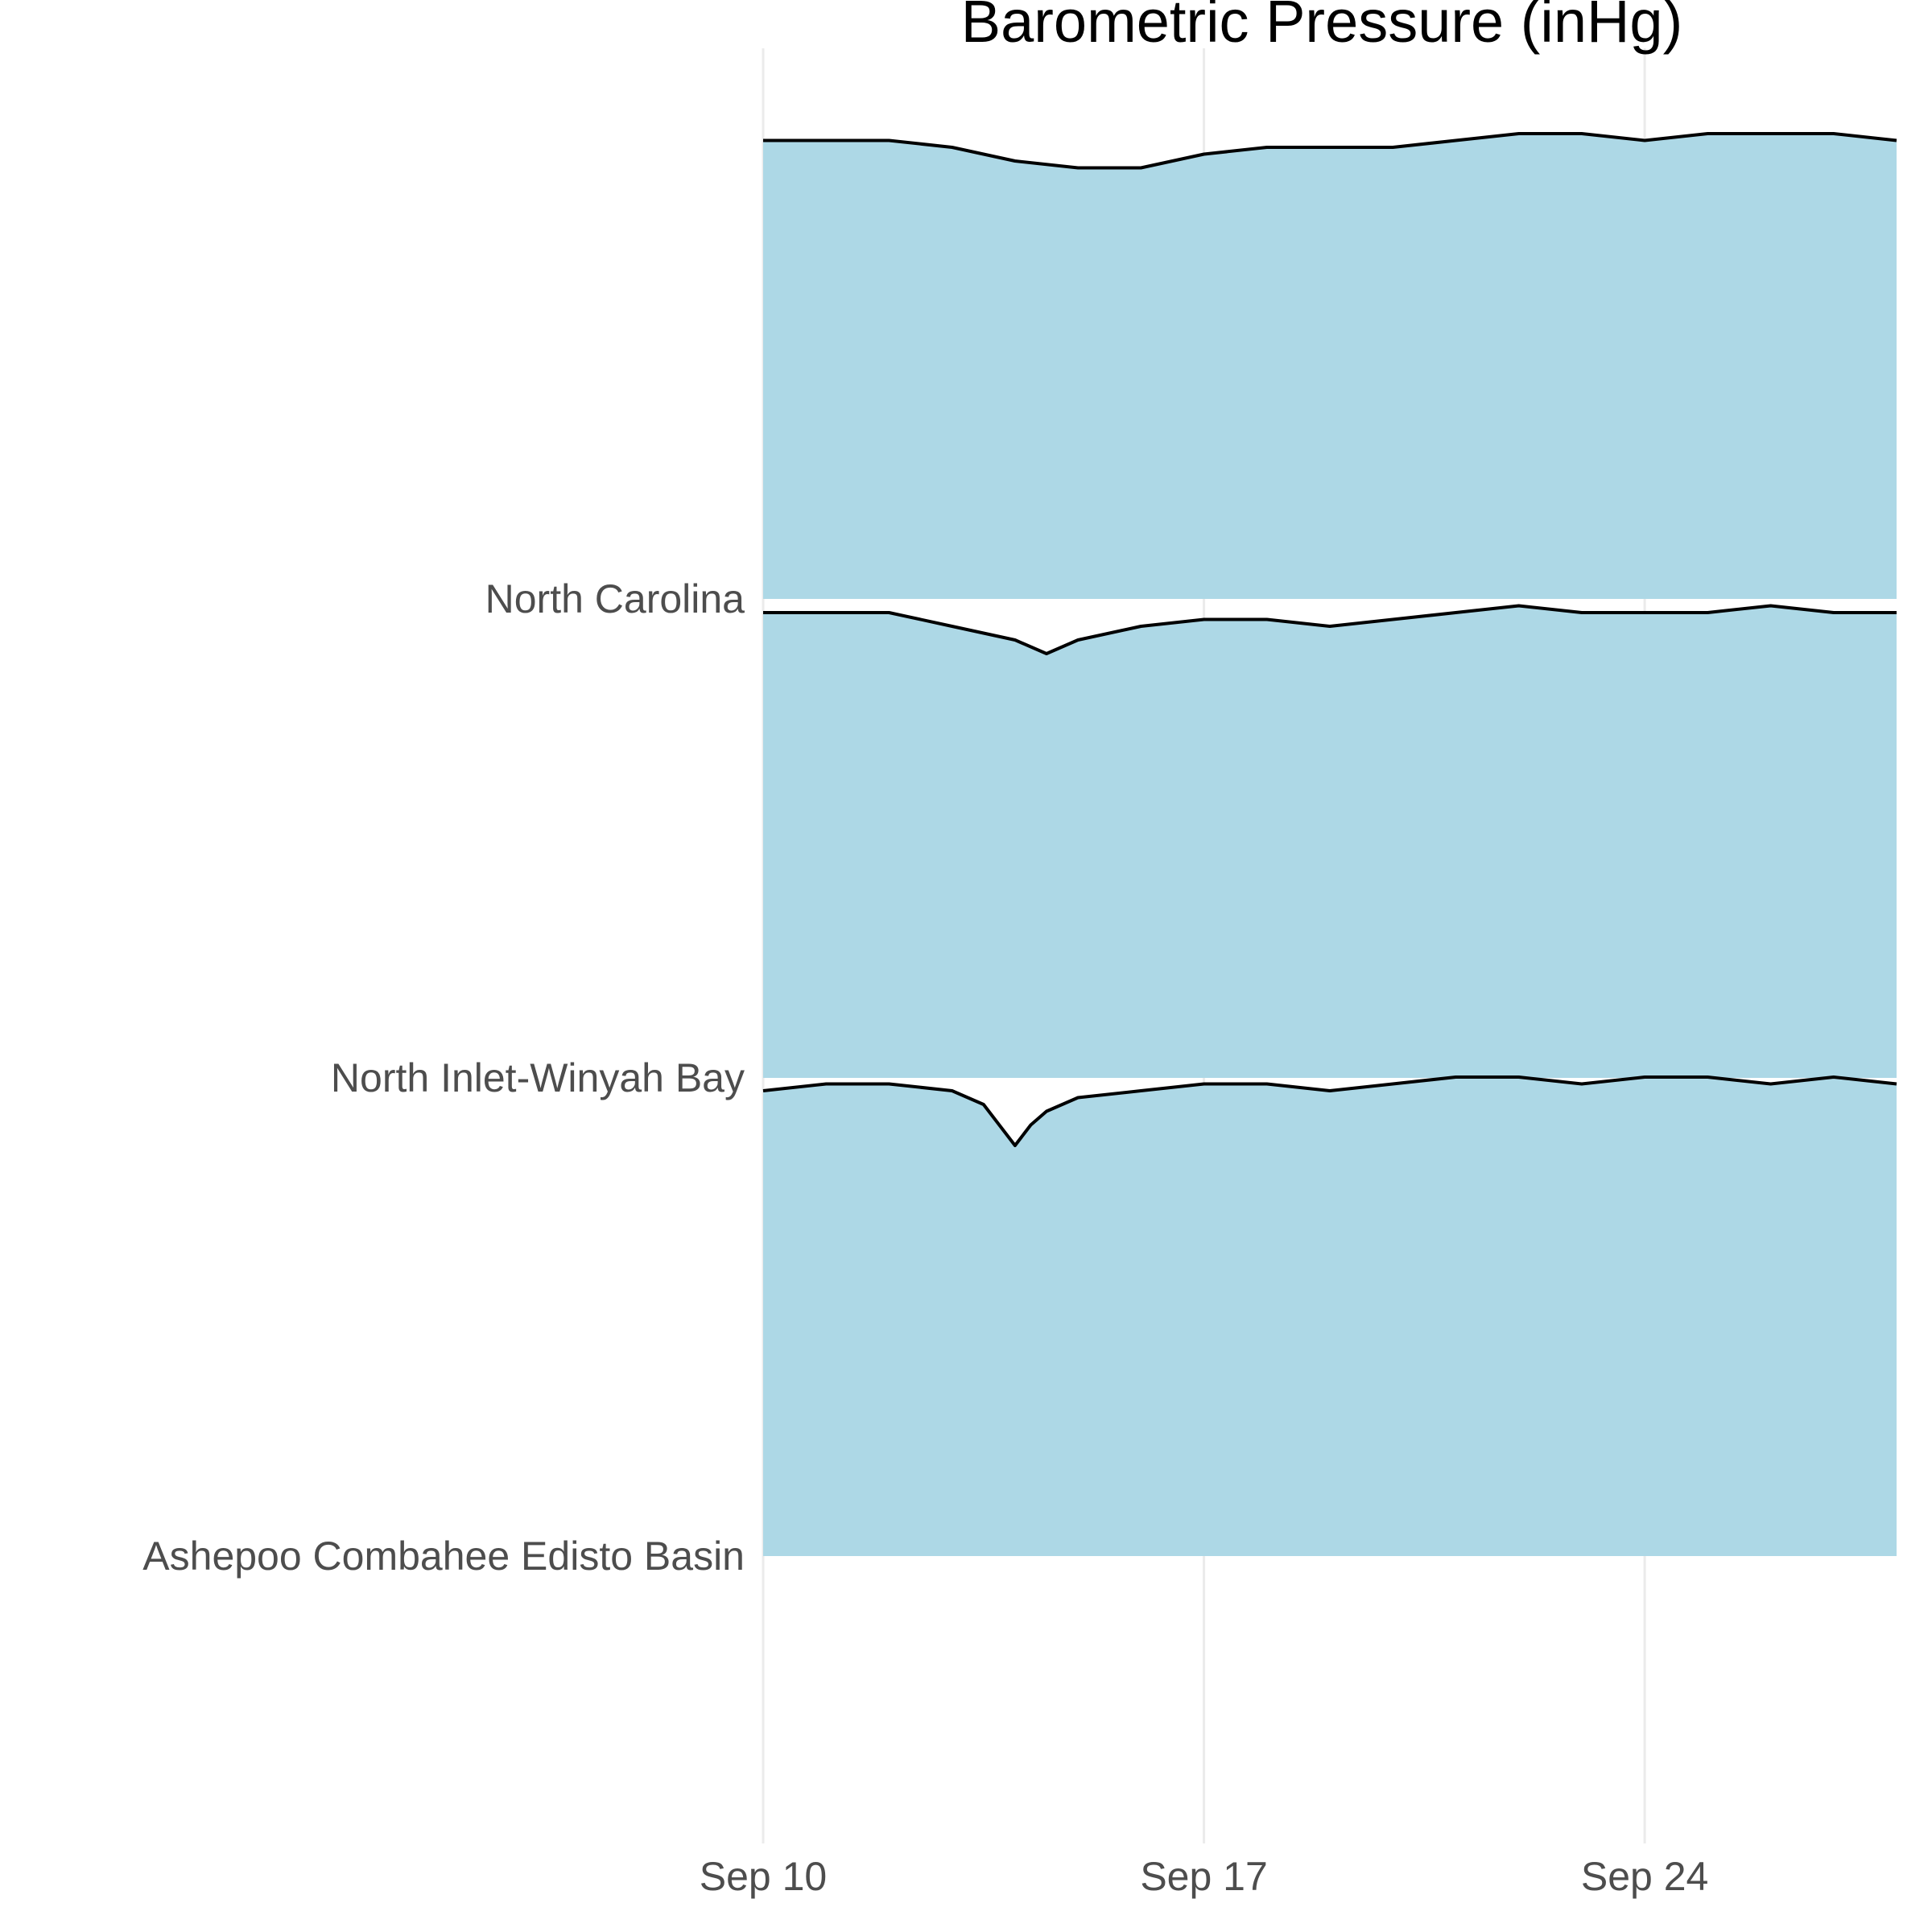 The width and height of the screenshot is (1932, 1932). I want to click on y-tick-label: North Inlet-Winyah Bay, so click(538, 1077).